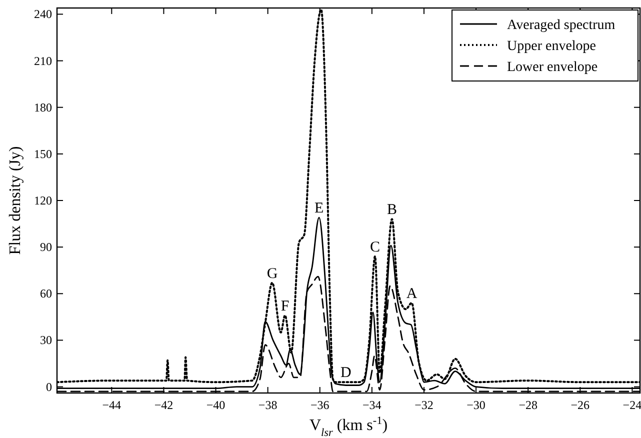 The height and width of the screenshot is (438, 641). Describe the element at coordinates (552, 67) in the screenshot. I see `legend-label: Lower envelope` at that location.